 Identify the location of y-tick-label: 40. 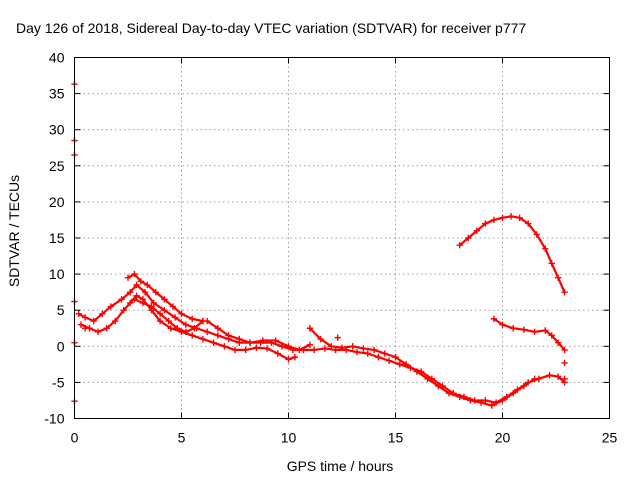
(57, 58).